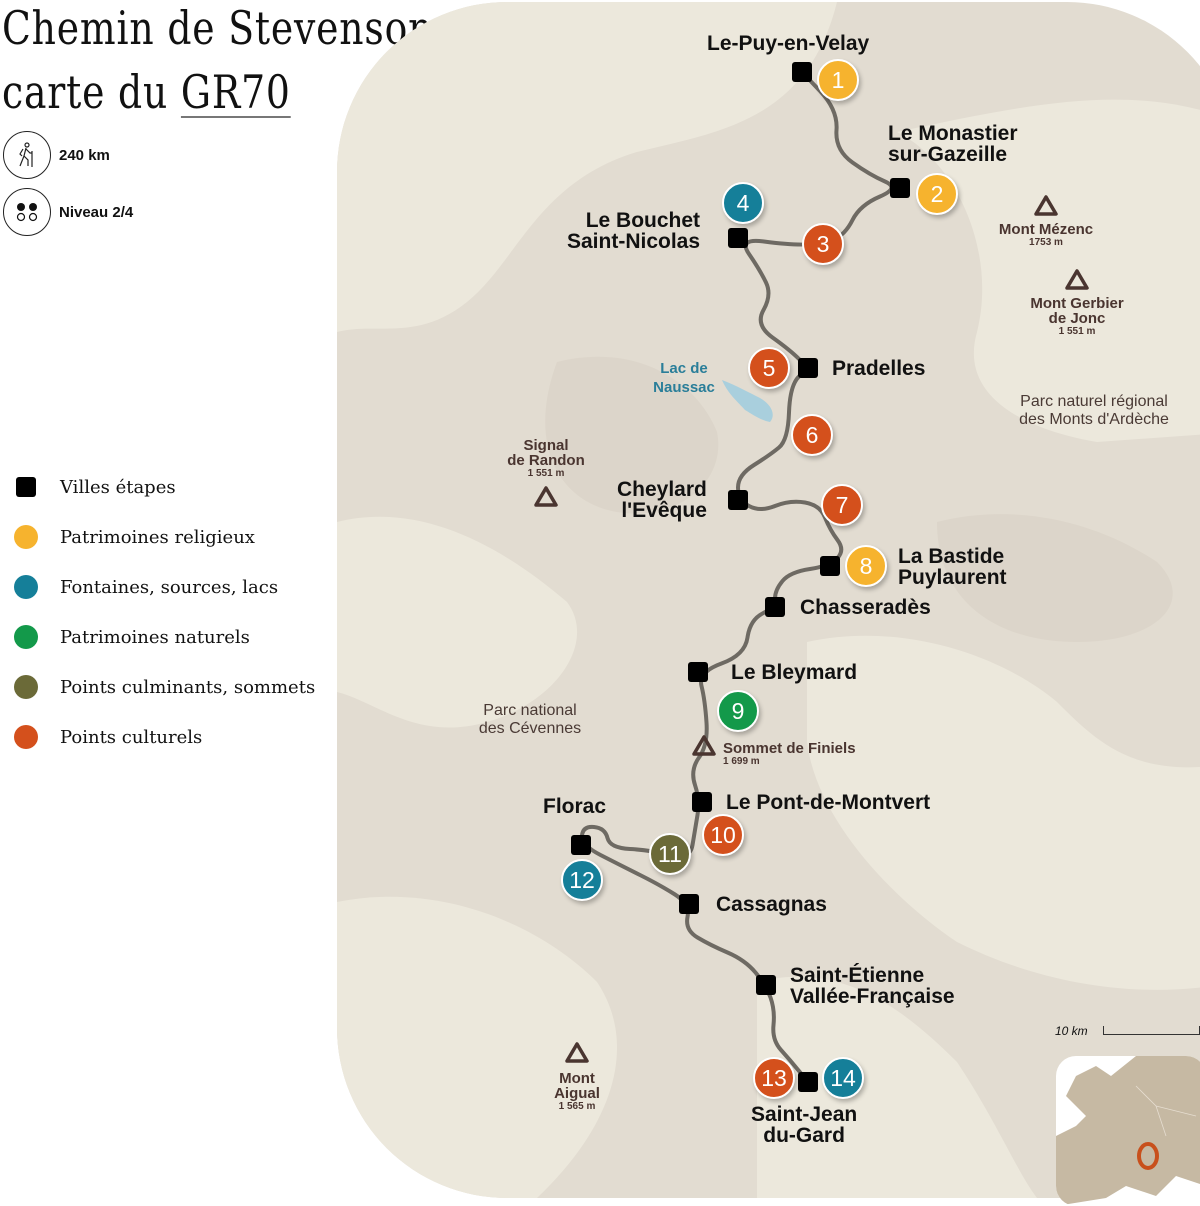 This screenshot has width=1200, height=1206. What do you see at coordinates (1148, 1156) in the screenshot?
I see `area-marker-icon` at bounding box center [1148, 1156].